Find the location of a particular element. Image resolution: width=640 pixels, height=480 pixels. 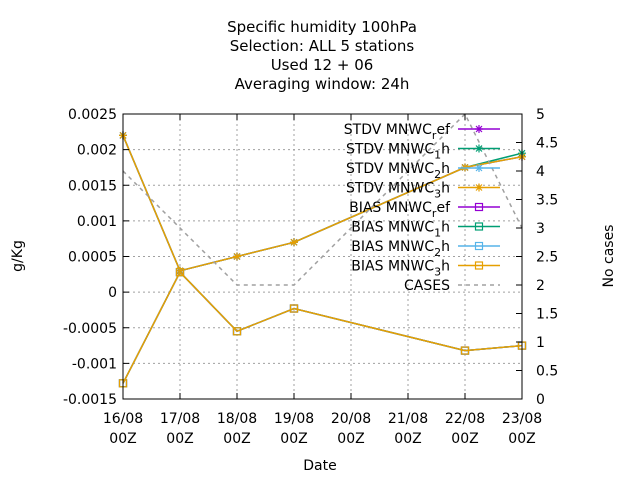

y2-axis-ticks: 0 0.5 1 1.5 2 2.5 3 3.5 4 4.5 5 is located at coordinates (537, 257).